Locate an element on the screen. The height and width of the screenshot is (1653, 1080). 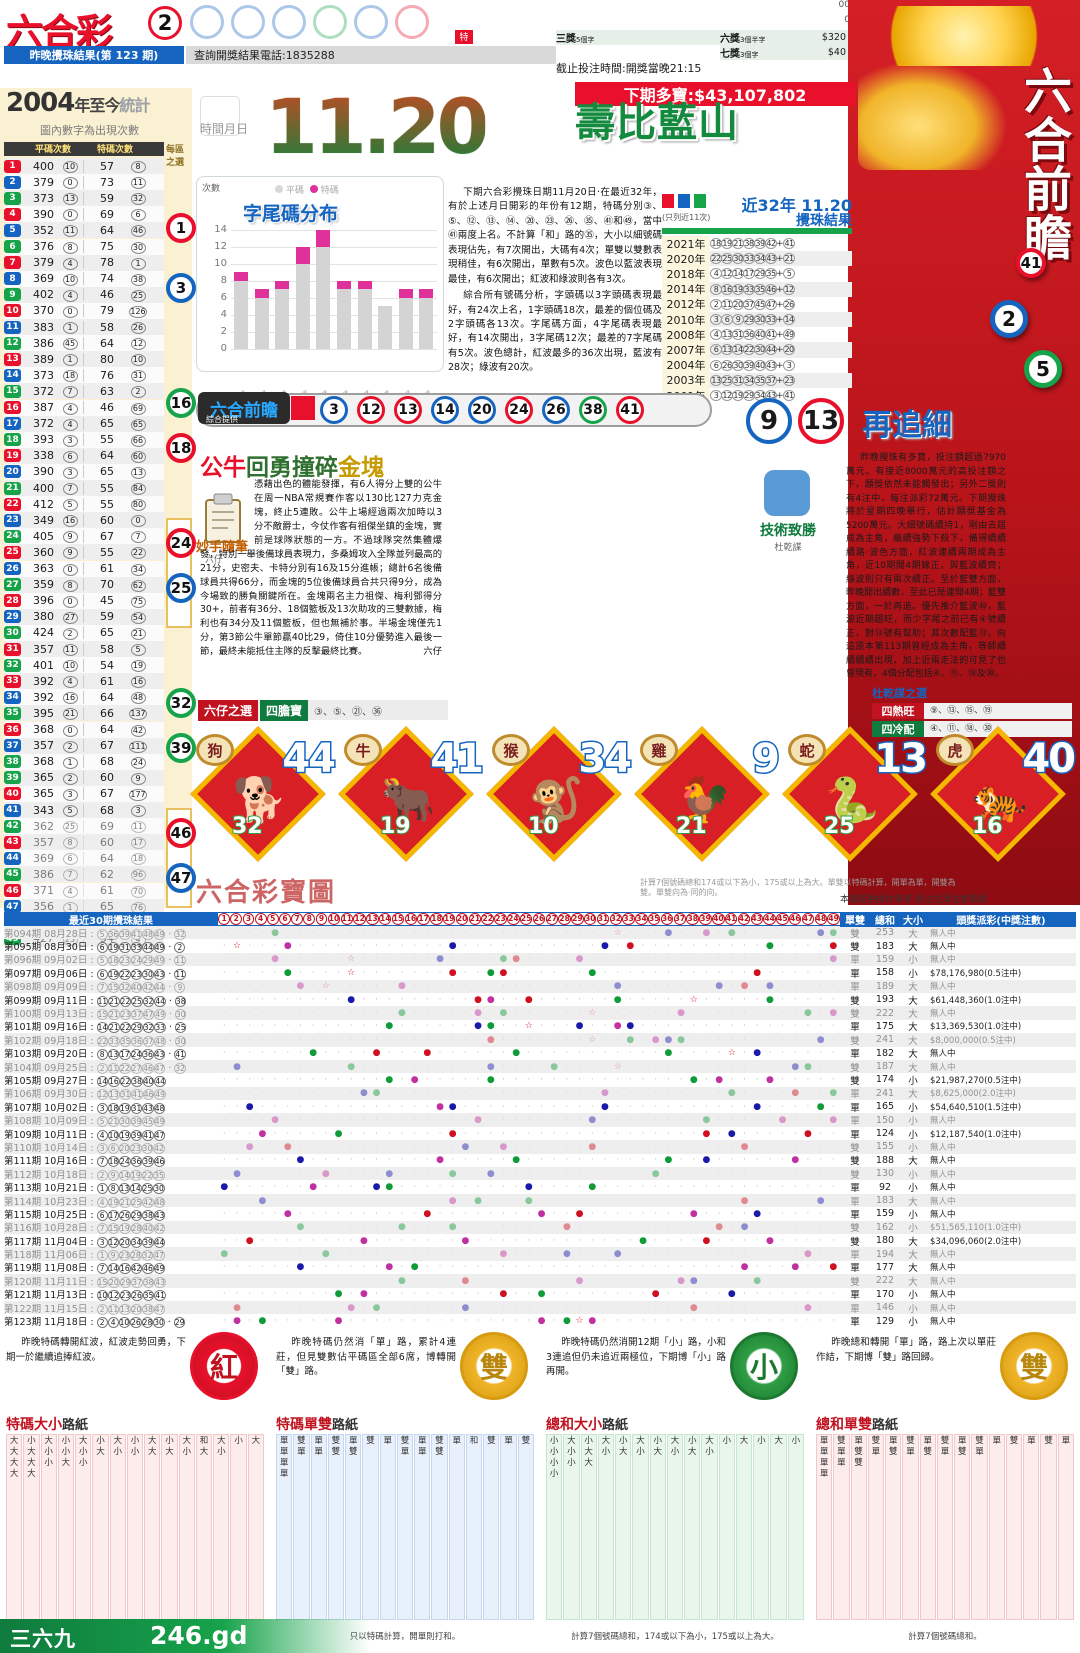
zodiac-animal-label: 牛 is located at coordinates (363, 750).